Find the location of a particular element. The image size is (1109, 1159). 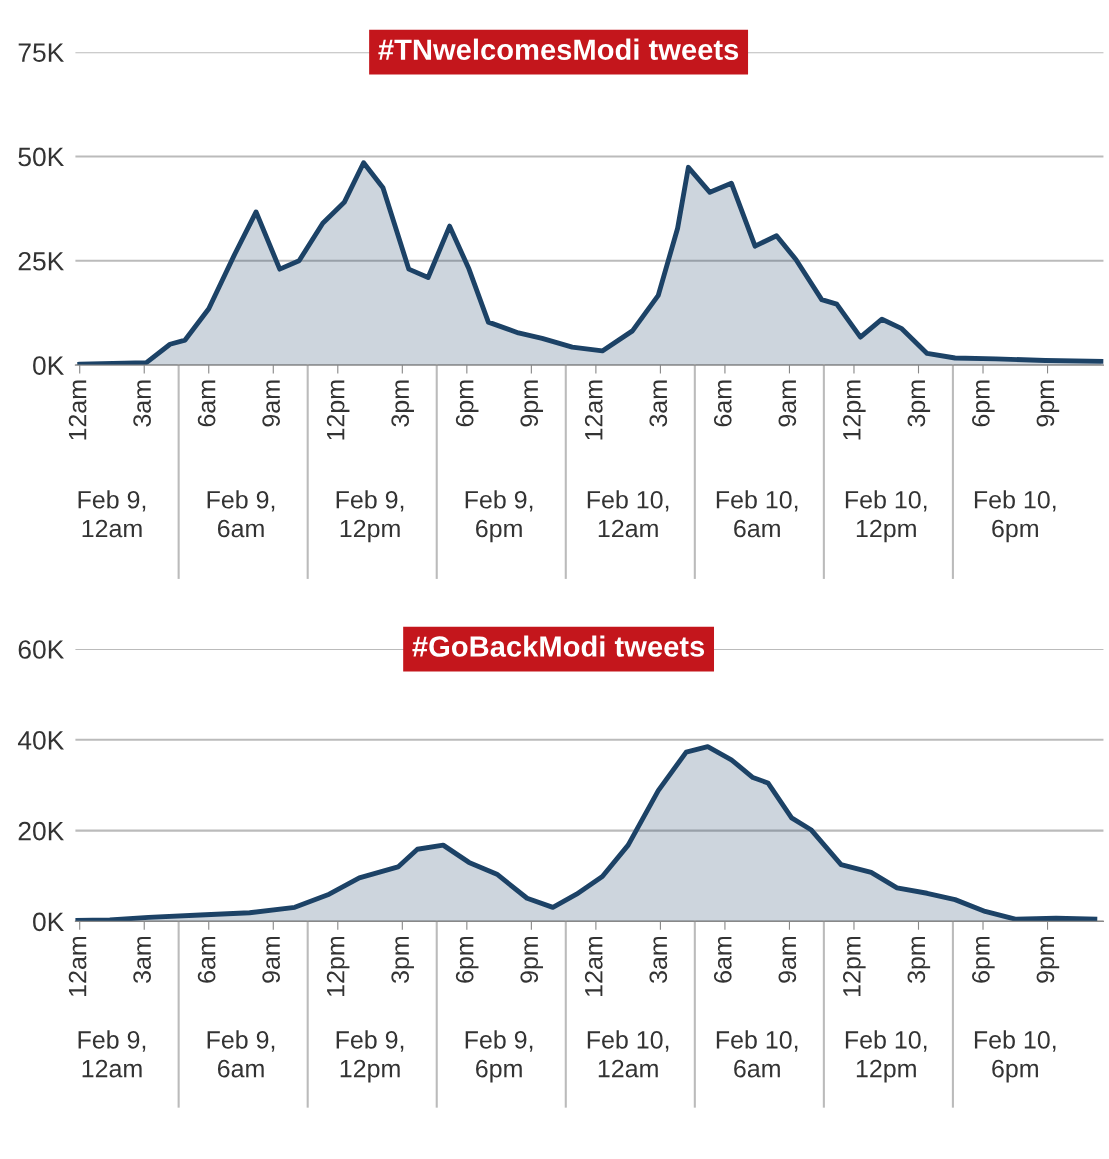

y-tick-label: 50K is located at coordinates (41, 157).